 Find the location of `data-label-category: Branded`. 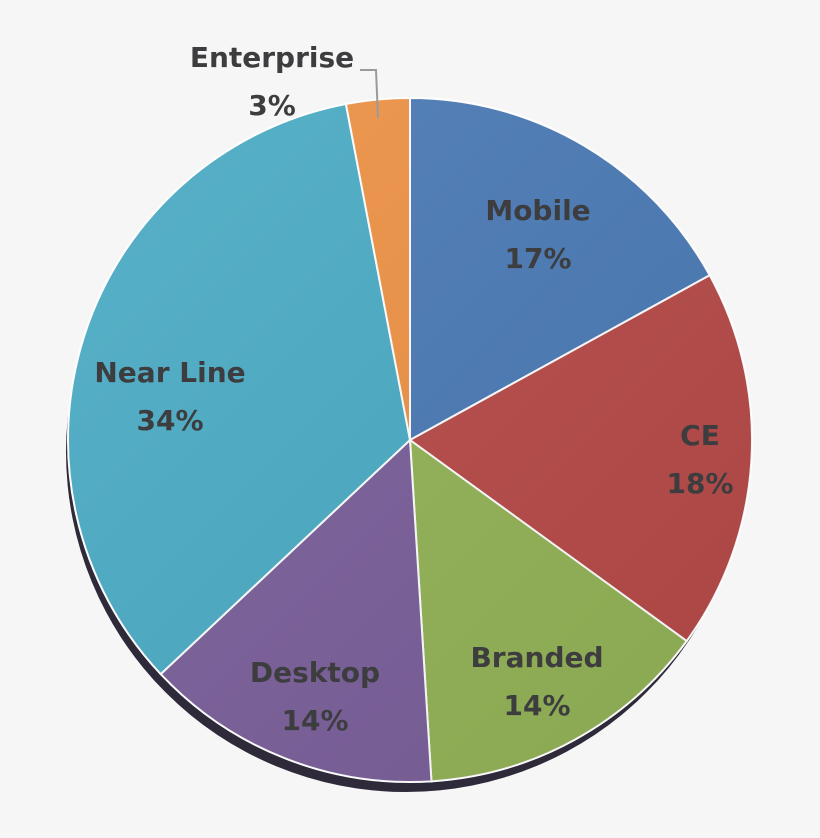

data-label-category: Branded is located at coordinates (536, 657).